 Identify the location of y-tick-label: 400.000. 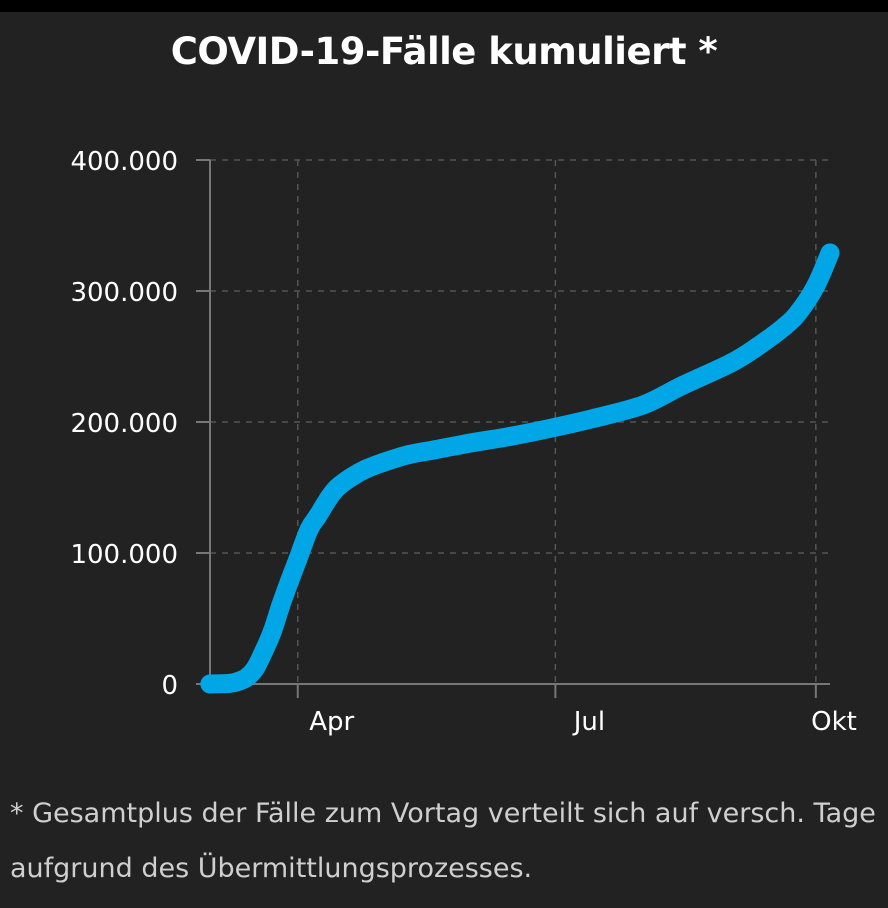
(124, 162).